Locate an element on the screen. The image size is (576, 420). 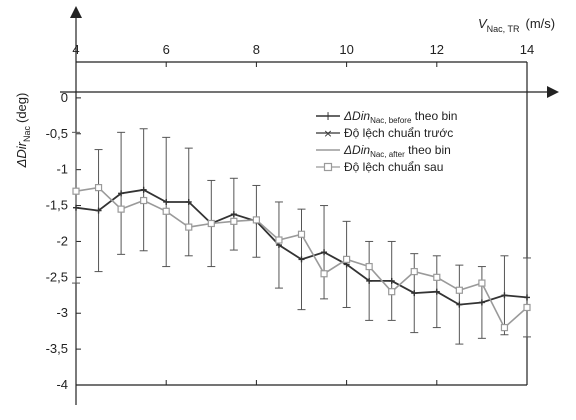
y-tick-label: -2,5 is located at coordinates (57, 276).